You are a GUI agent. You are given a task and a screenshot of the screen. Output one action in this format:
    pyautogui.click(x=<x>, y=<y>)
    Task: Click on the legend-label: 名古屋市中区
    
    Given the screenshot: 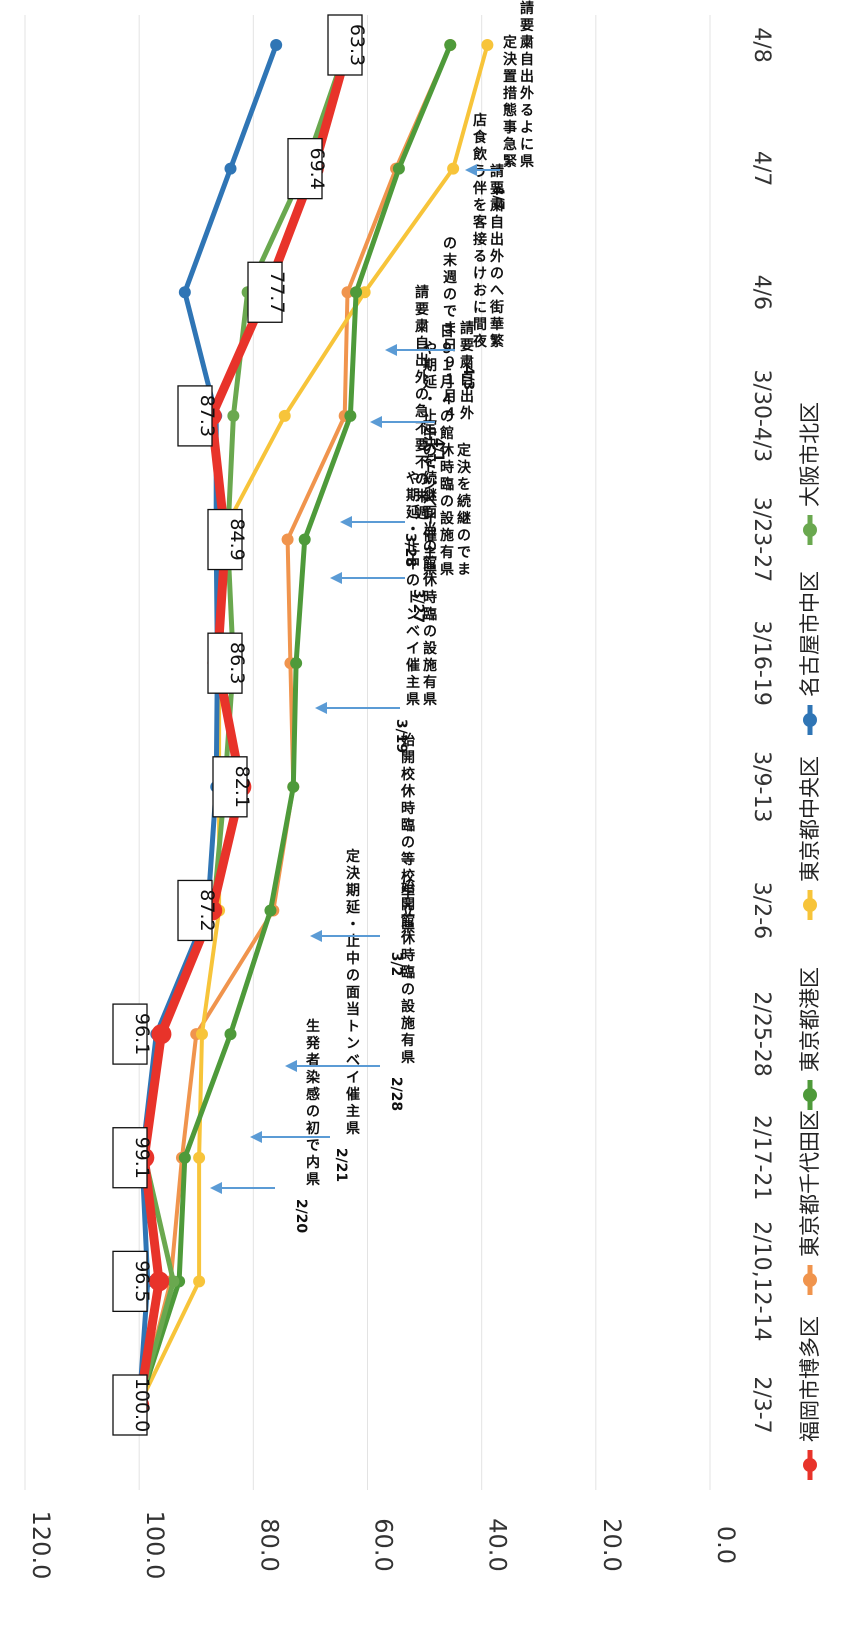 What is the action you would take?
    pyautogui.click(x=810, y=634)
    